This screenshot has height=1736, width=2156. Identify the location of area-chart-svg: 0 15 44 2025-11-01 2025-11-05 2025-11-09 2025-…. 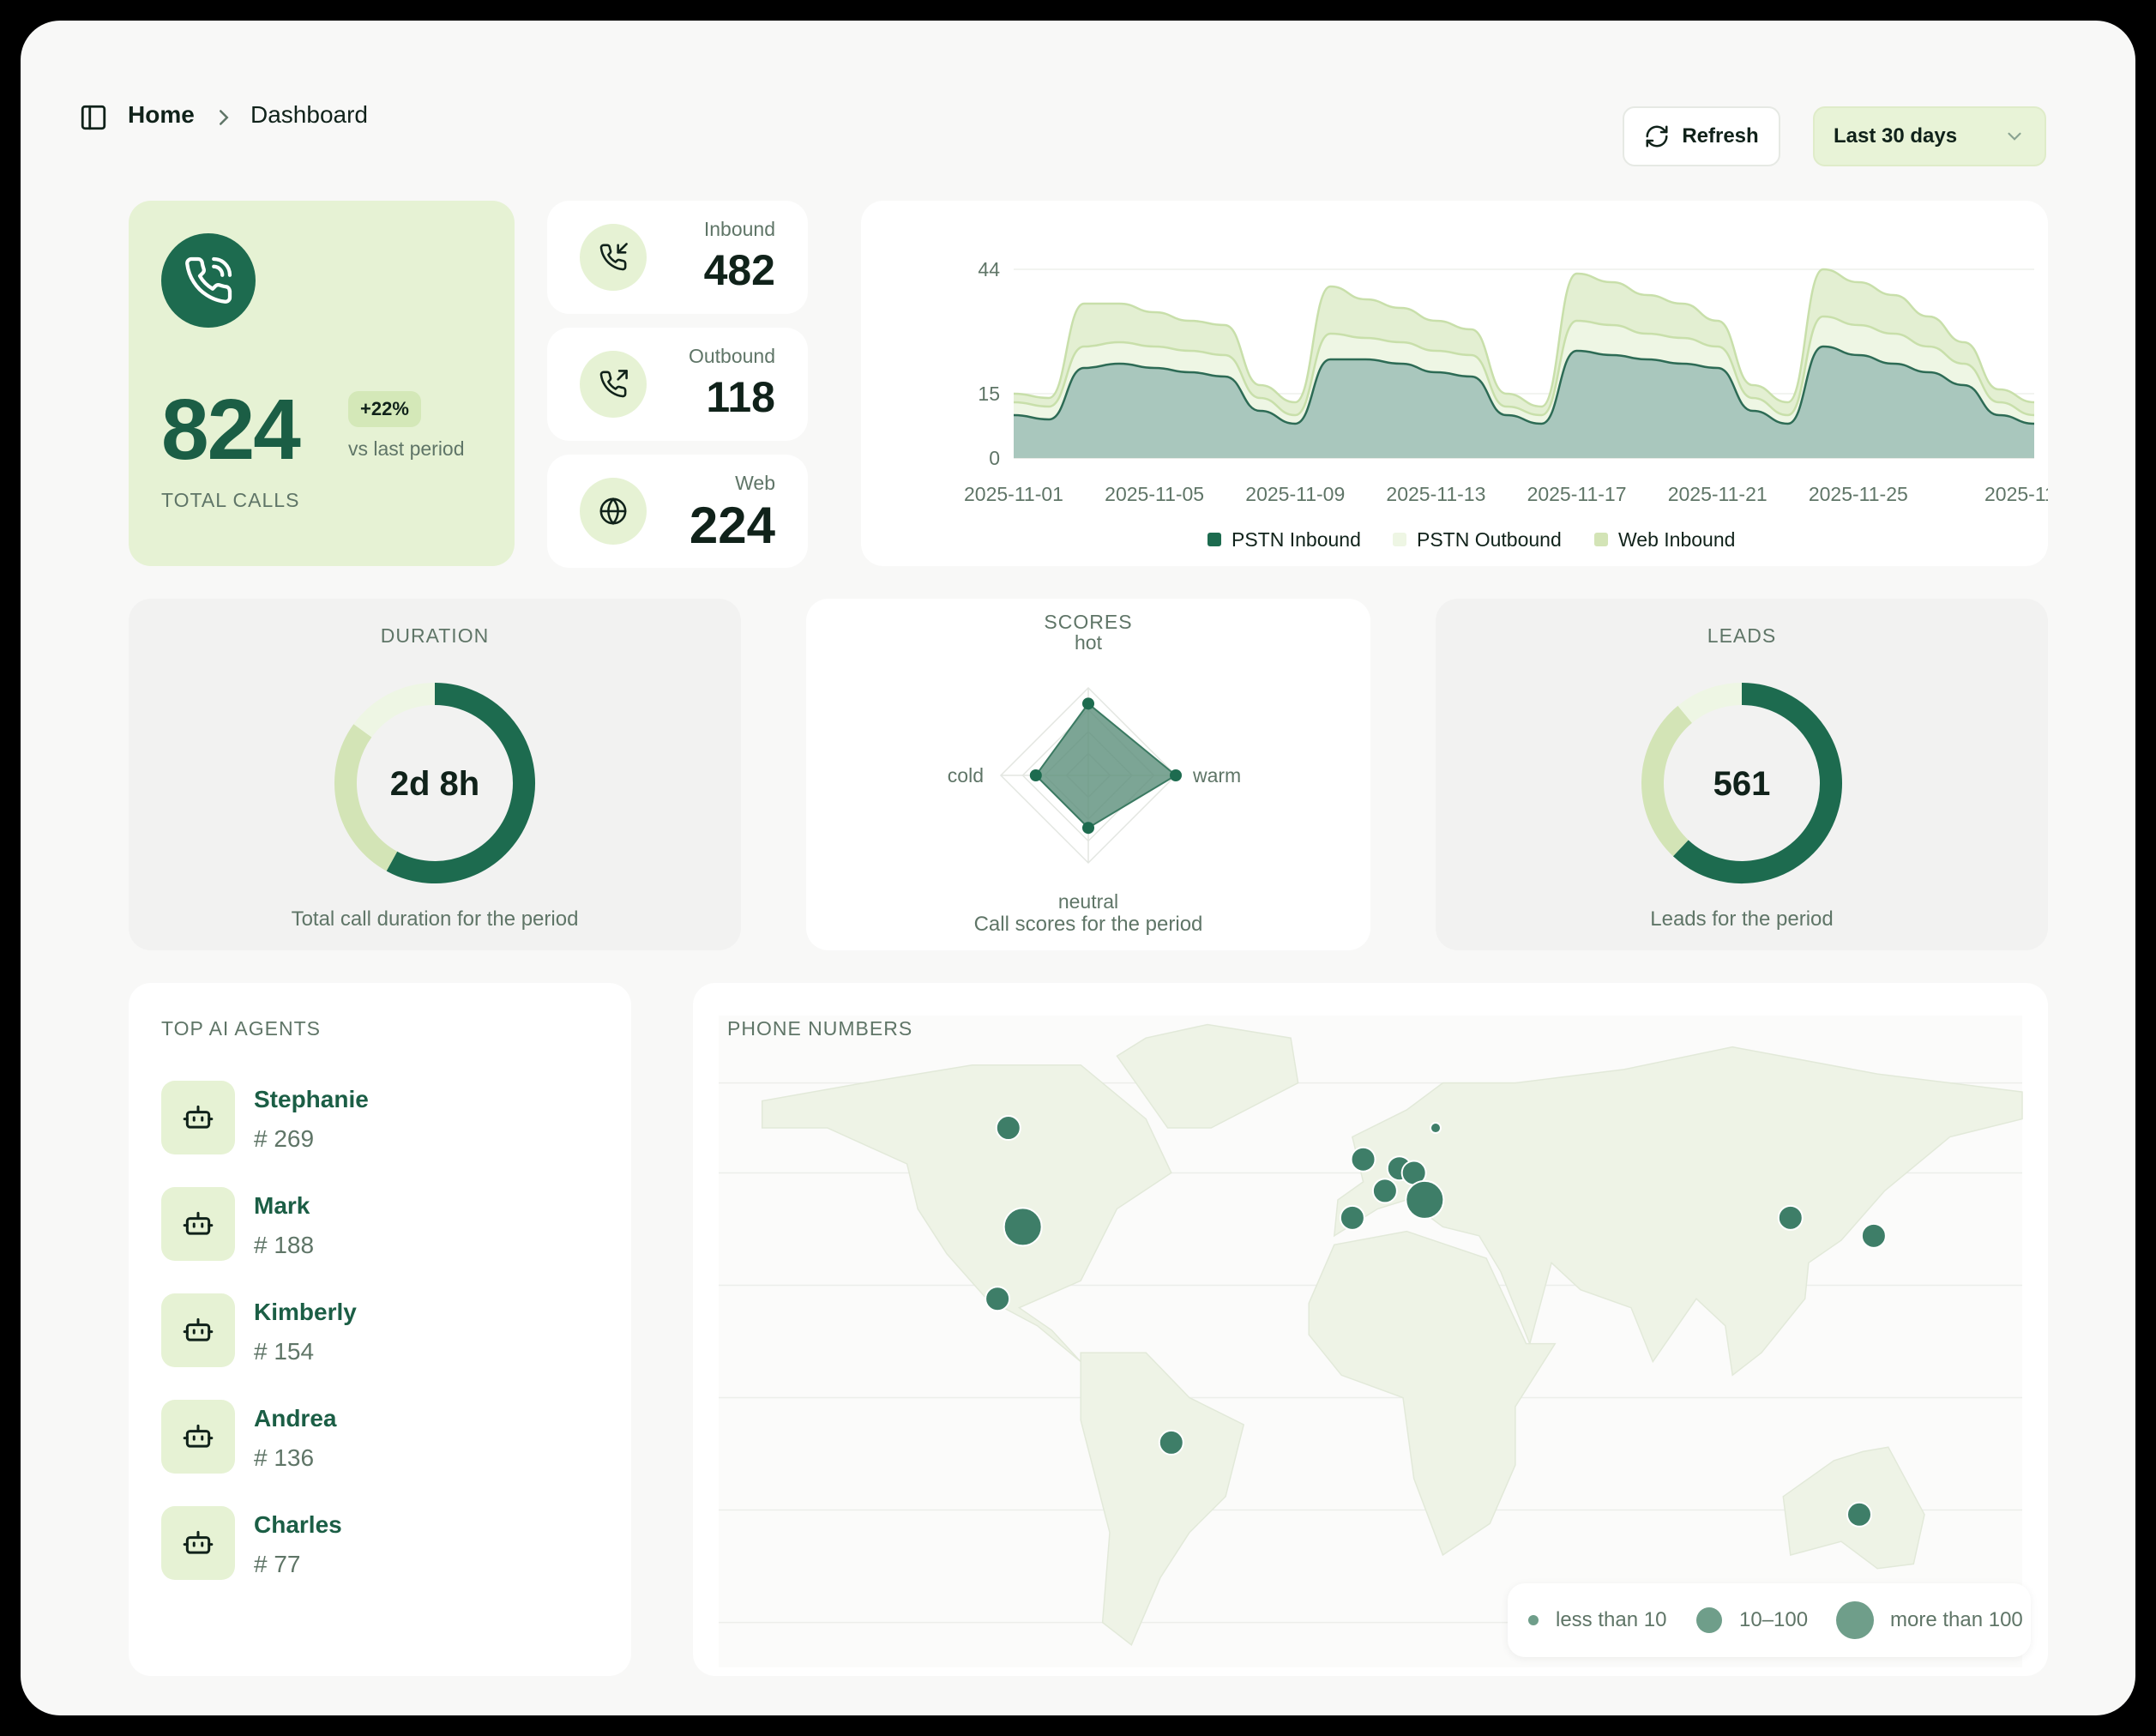
(1506, 404).